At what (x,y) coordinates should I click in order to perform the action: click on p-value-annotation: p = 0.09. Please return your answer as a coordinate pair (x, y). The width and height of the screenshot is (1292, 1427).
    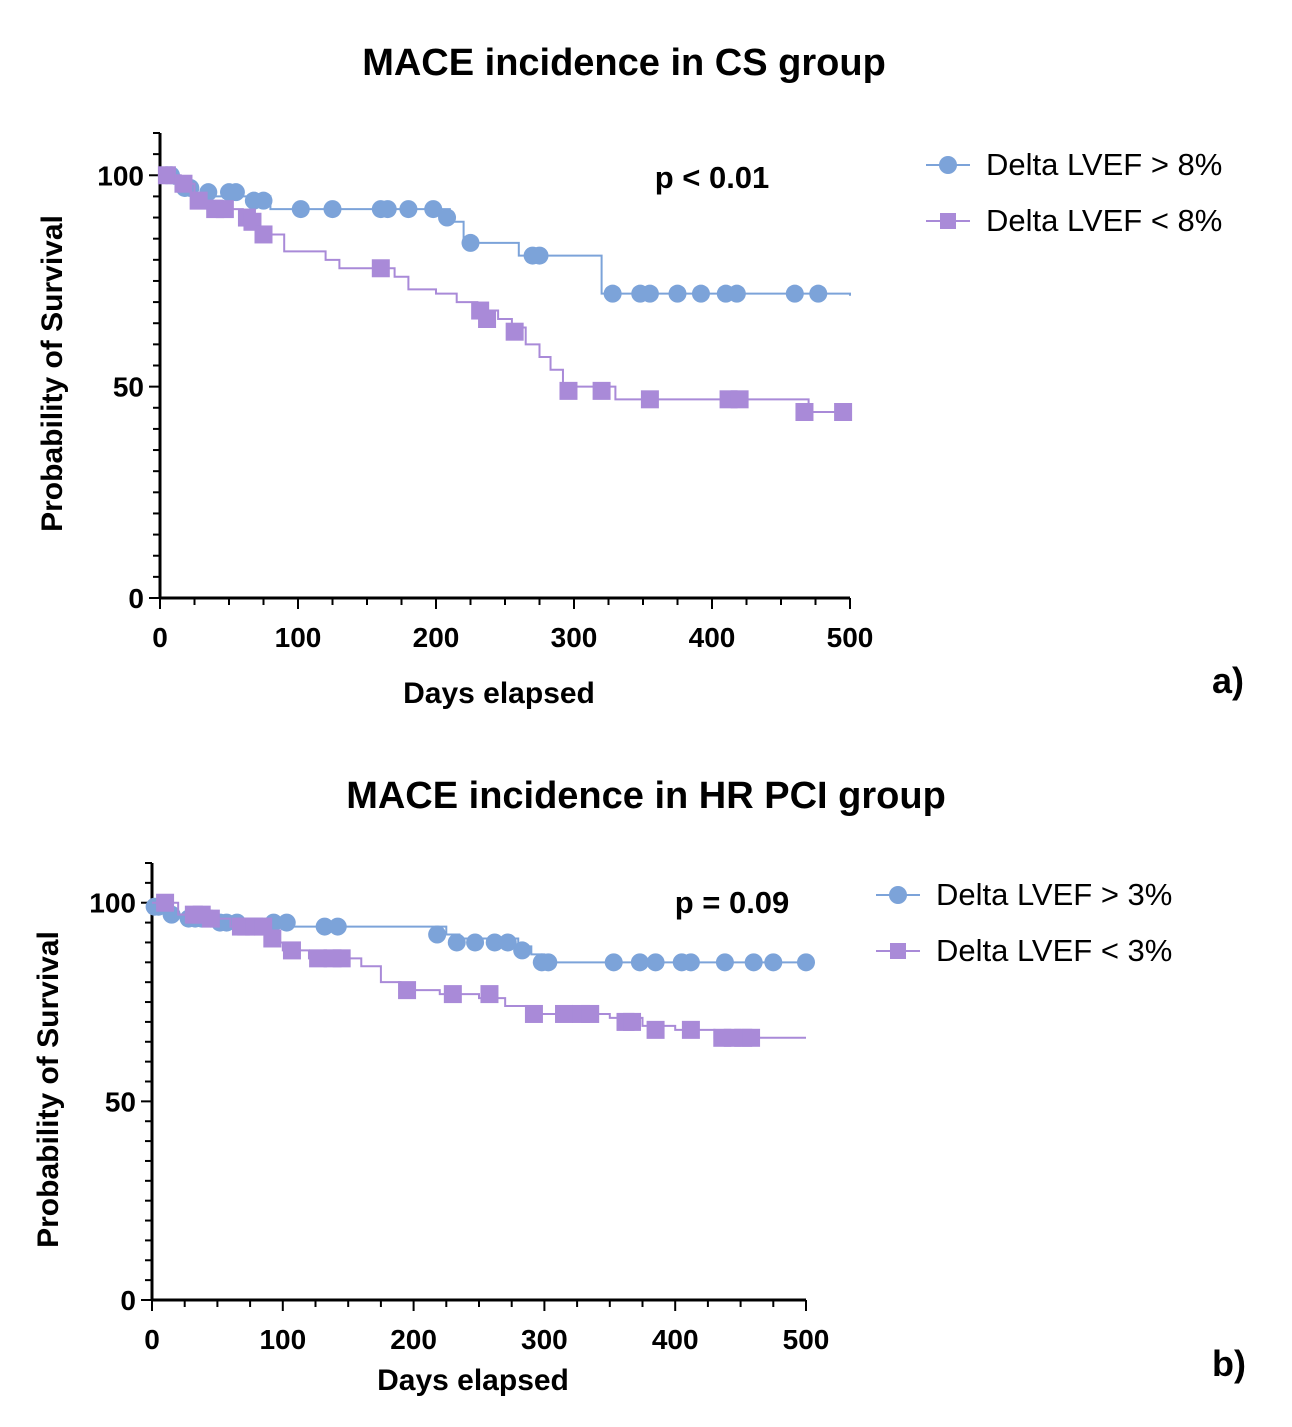
    Looking at the image, I should click on (732, 902).